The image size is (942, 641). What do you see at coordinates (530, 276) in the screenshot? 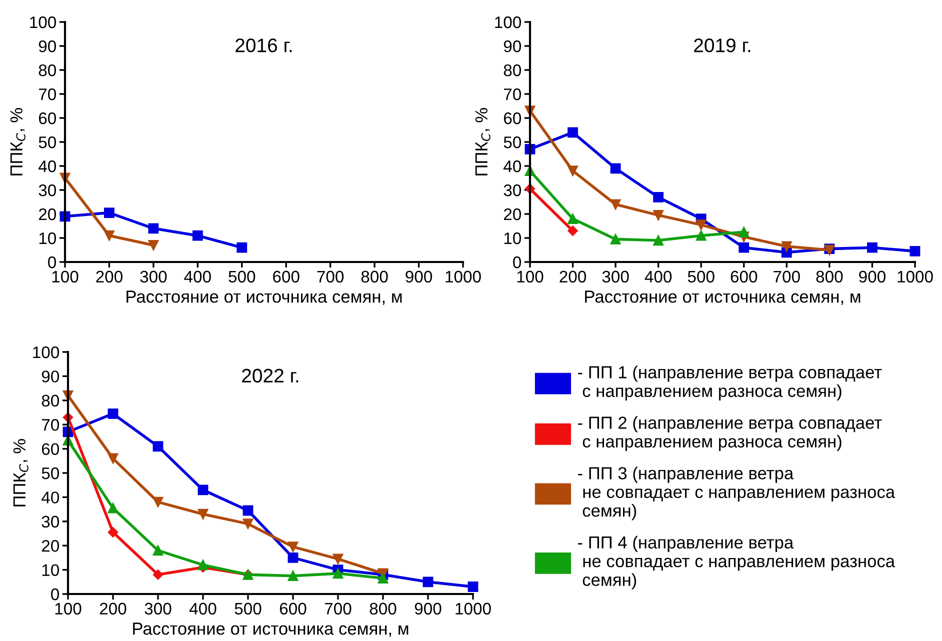
I see `x-tick-label: 100` at bounding box center [530, 276].